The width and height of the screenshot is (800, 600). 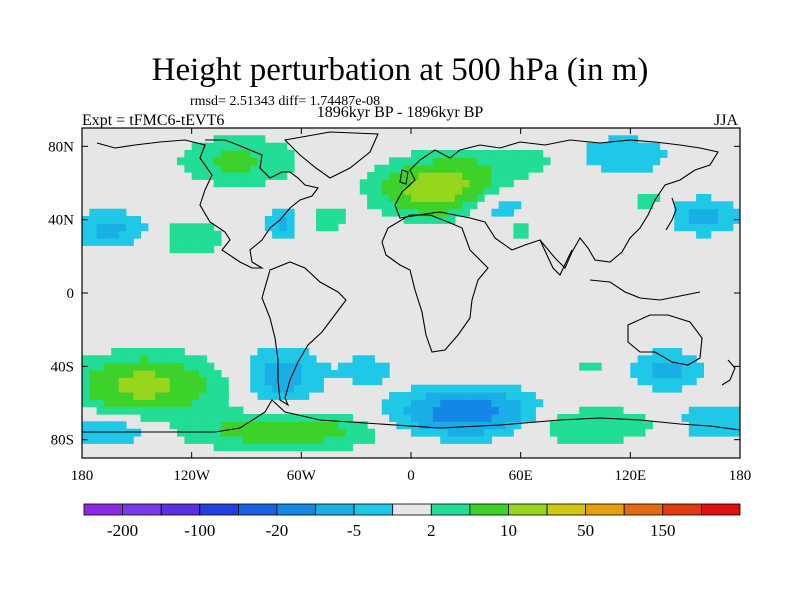 What do you see at coordinates (740, 476) in the screenshot?
I see `x-tick-label: 180` at bounding box center [740, 476].